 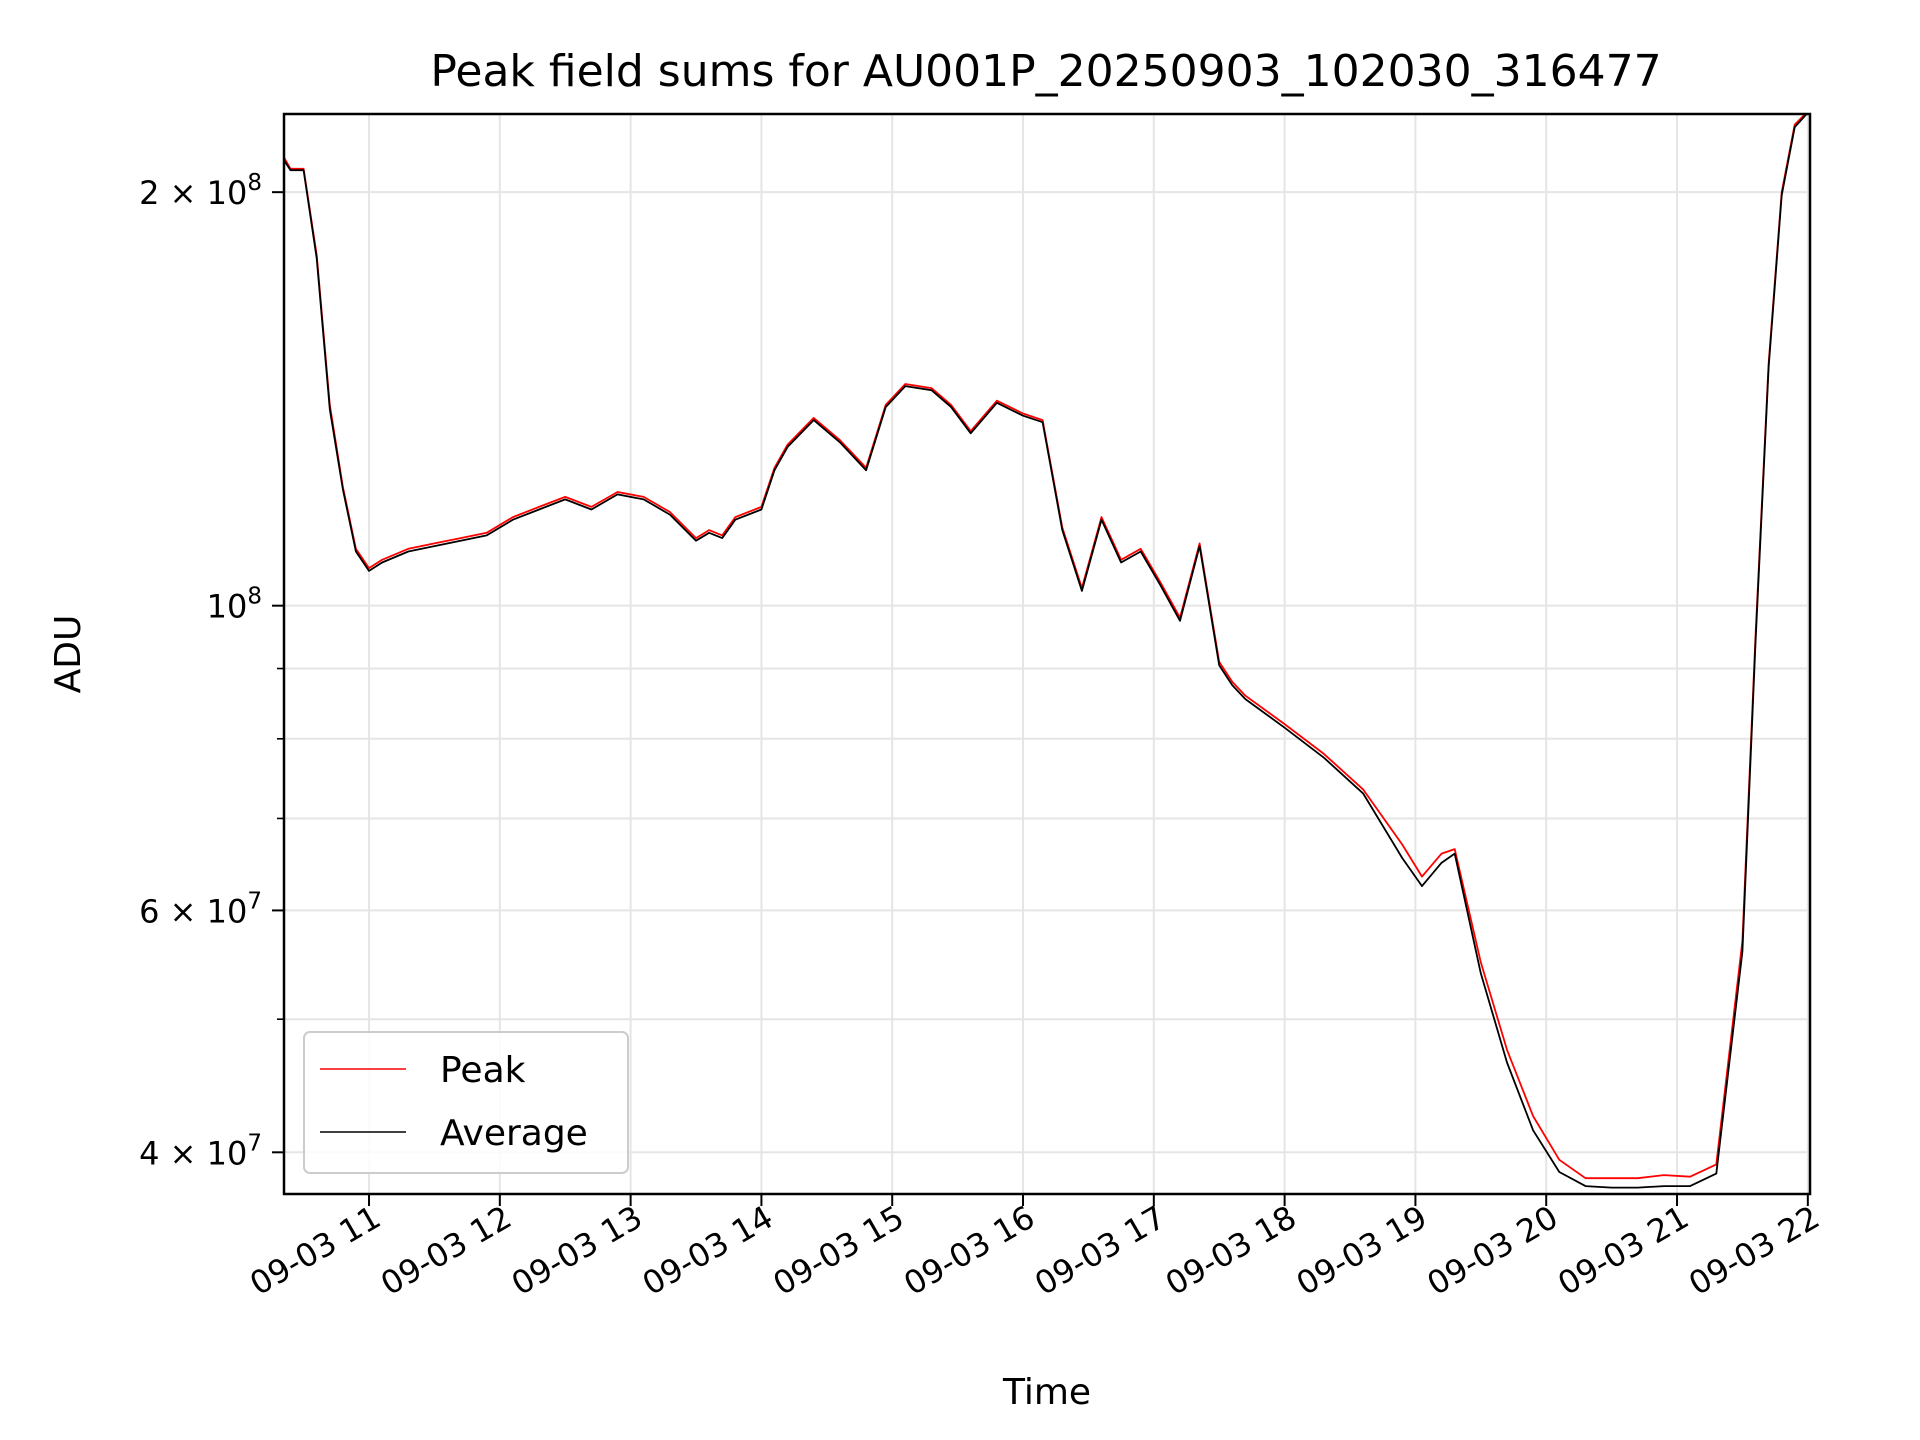 What do you see at coordinates (200, 909) in the screenshot?
I see `y-tick-label: 6 × 107` at bounding box center [200, 909].